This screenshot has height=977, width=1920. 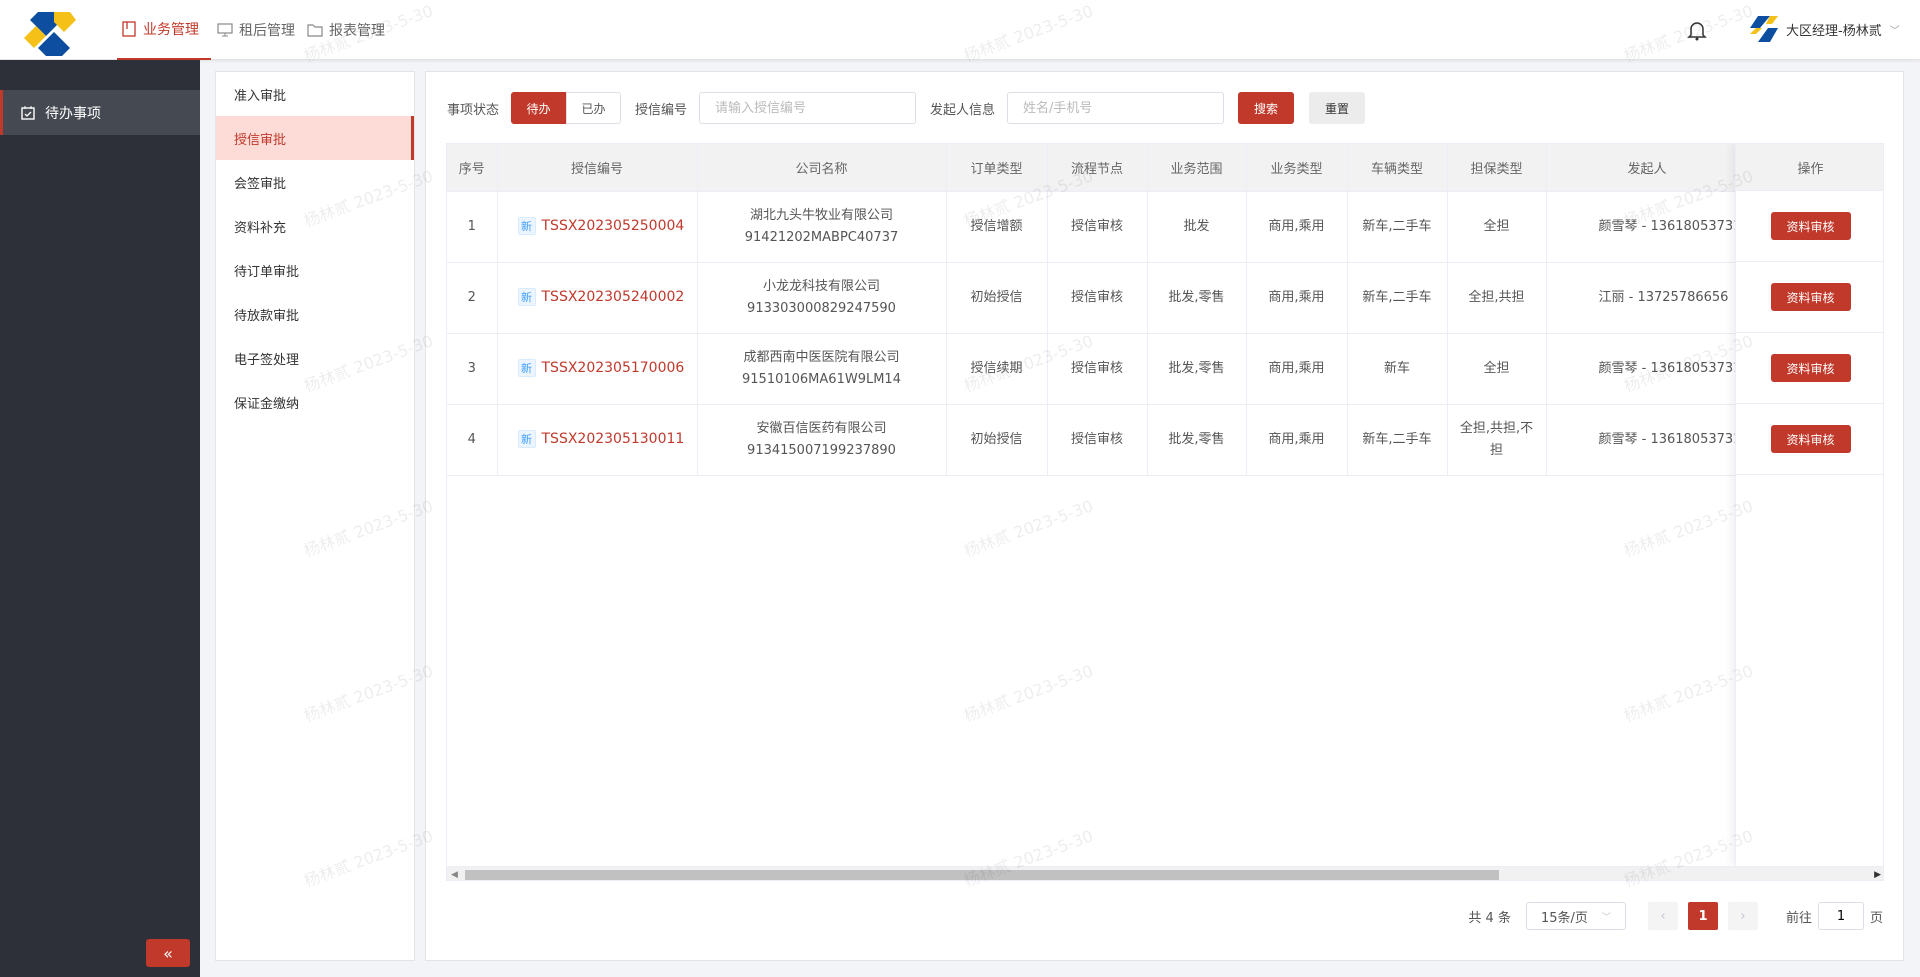 I want to click on total-count: 共 4 条, so click(x=1489, y=918).